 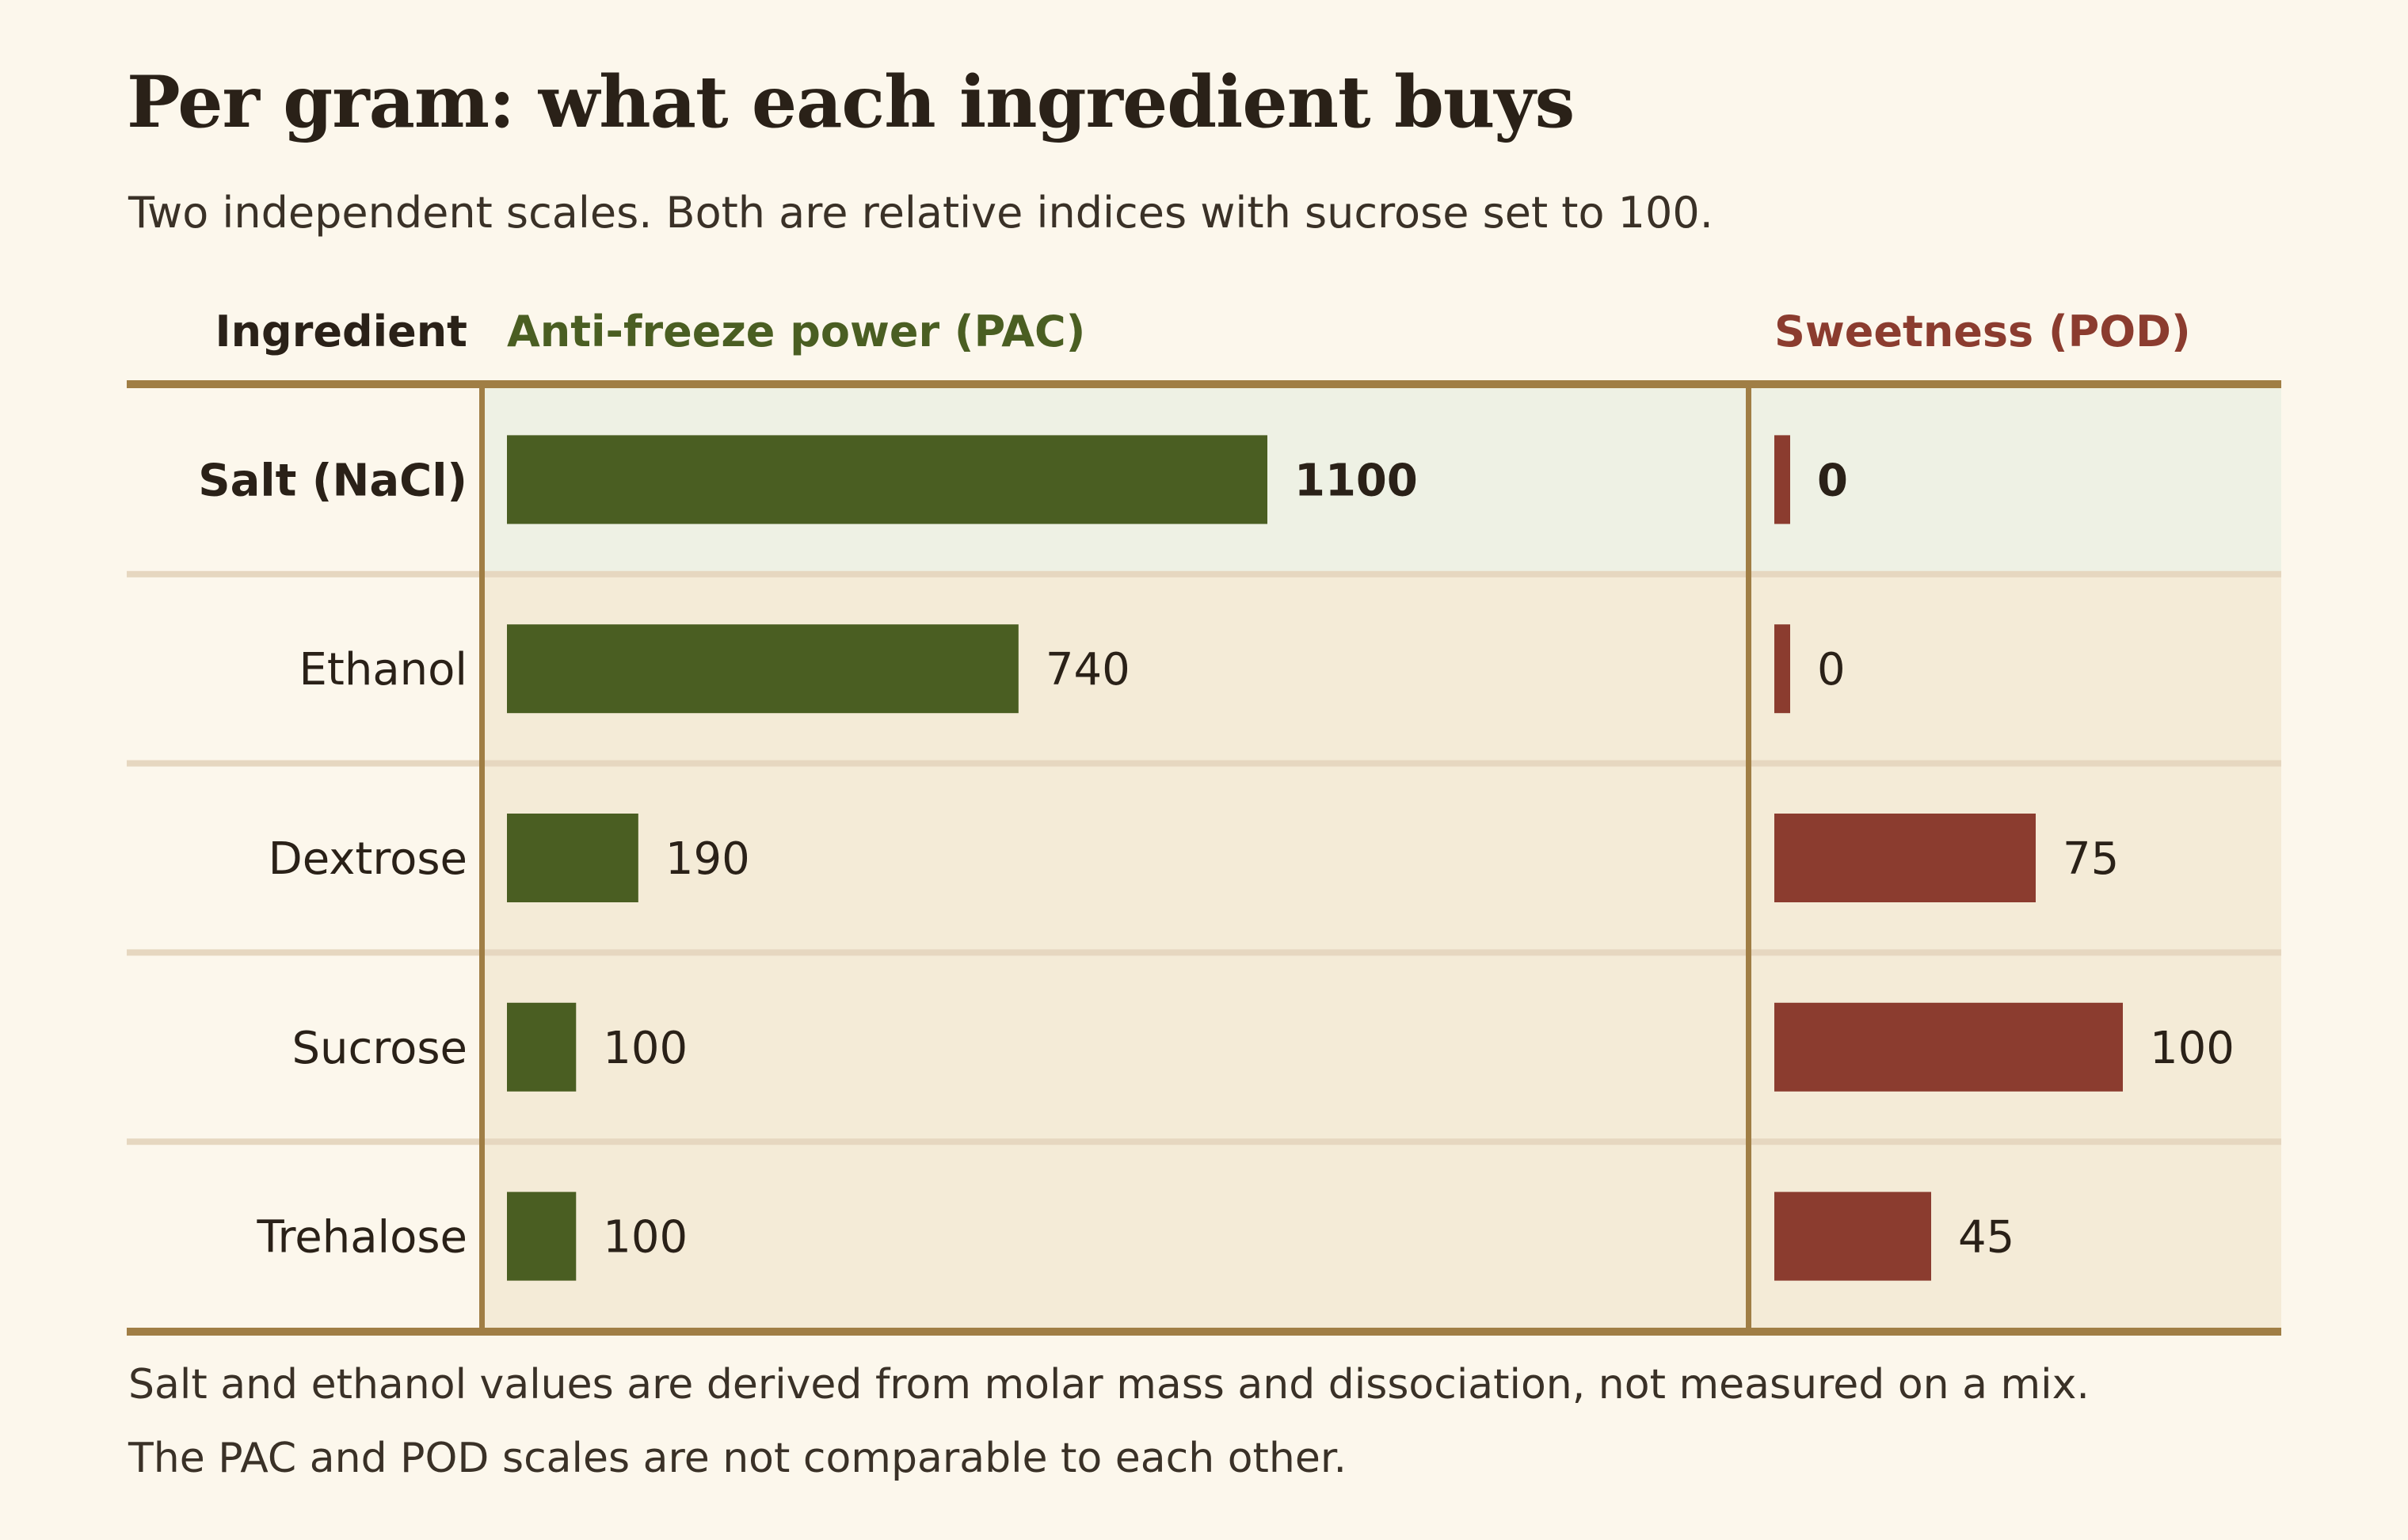 What do you see at coordinates (383, 670) in the screenshot?
I see `category-label-ethanol: Ethanol` at bounding box center [383, 670].